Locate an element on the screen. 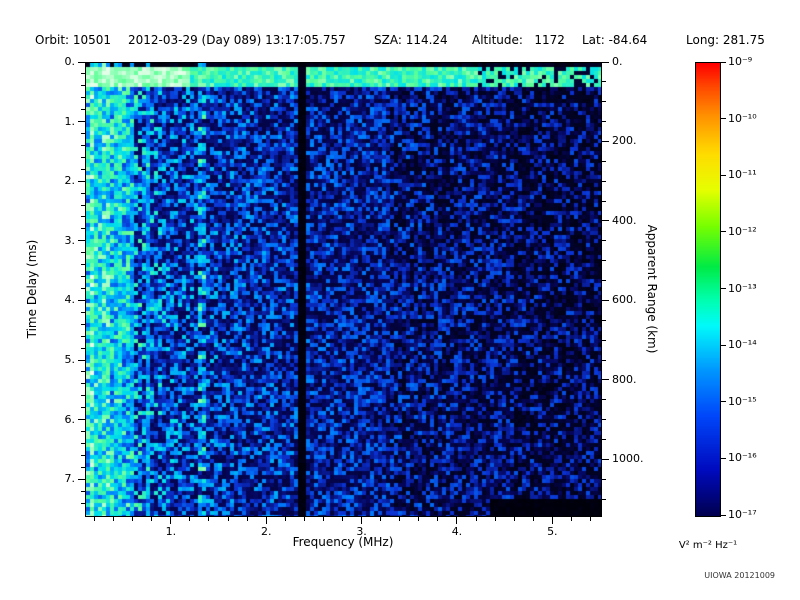 The image size is (800, 600). header-orbit: Orbit: 10501 is located at coordinates (73, 40).